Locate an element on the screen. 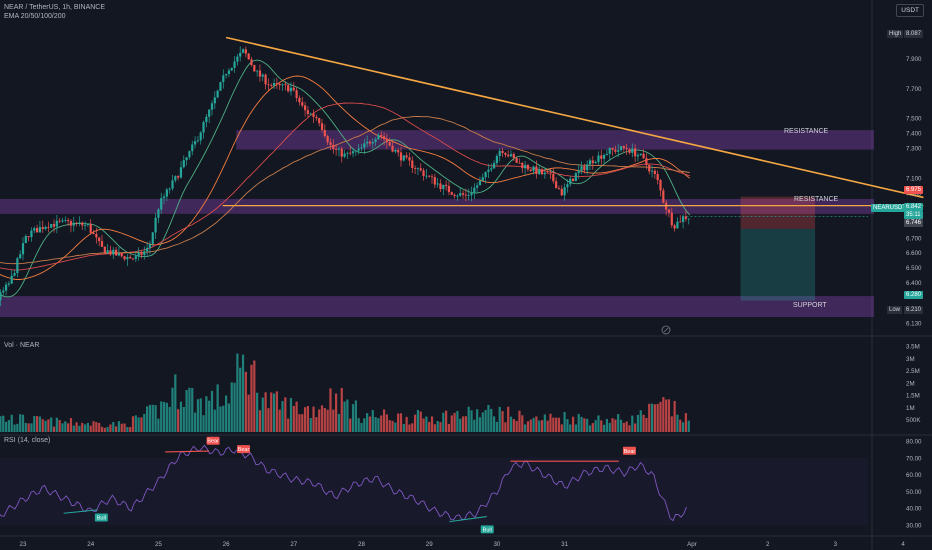  rsi-axis-label: 30.00 is located at coordinates (914, 526).